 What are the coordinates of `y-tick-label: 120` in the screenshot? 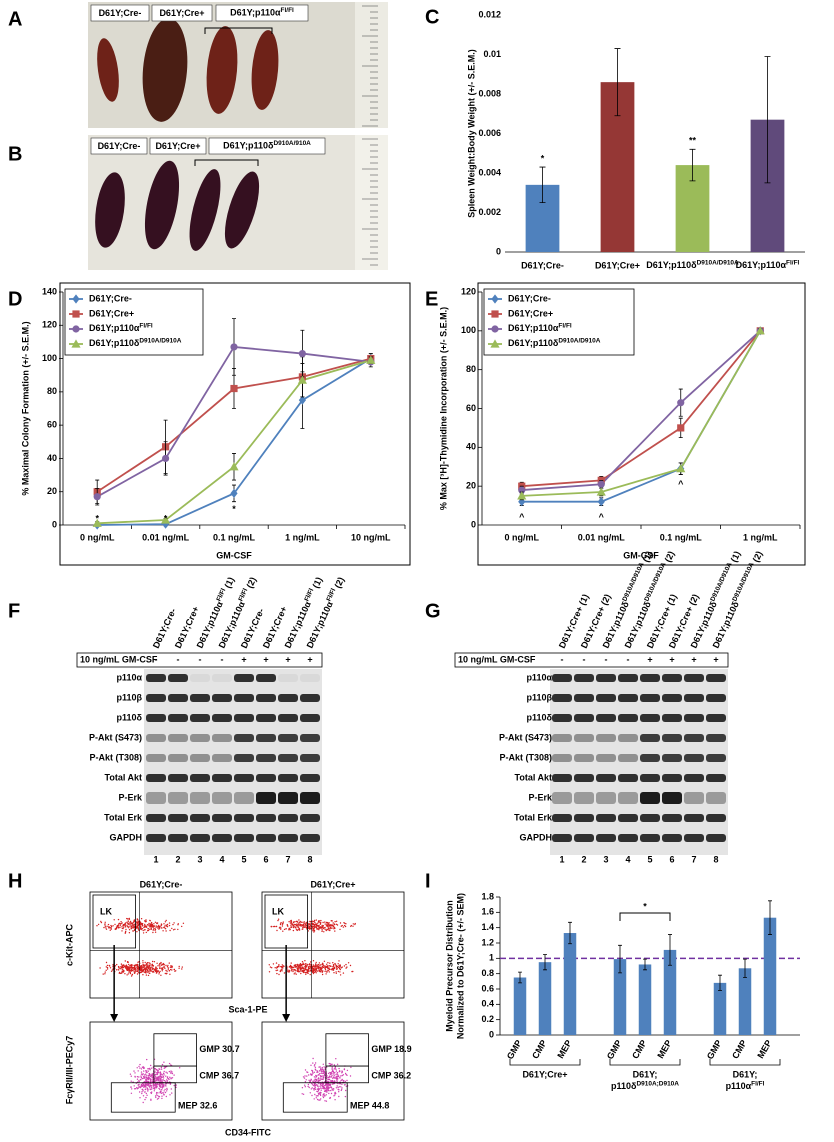 It's located at (49, 325).